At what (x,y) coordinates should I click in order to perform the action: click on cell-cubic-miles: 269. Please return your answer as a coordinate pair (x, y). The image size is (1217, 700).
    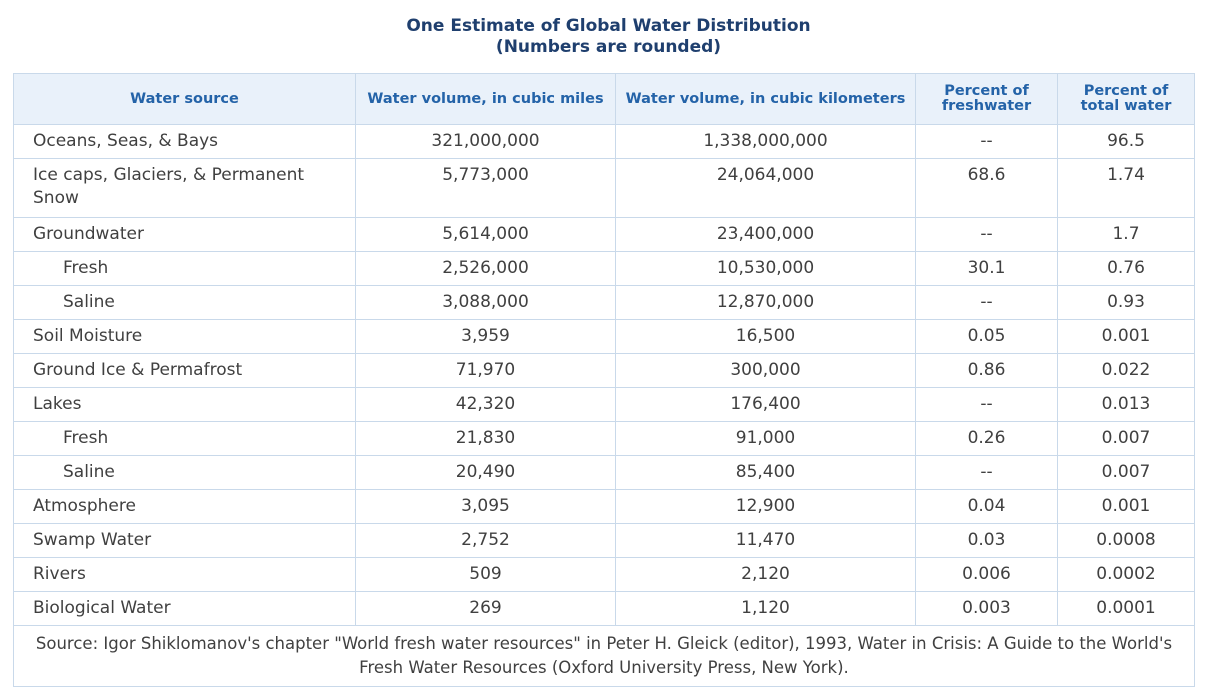
    Looking at the image, I should click on (485, 608).